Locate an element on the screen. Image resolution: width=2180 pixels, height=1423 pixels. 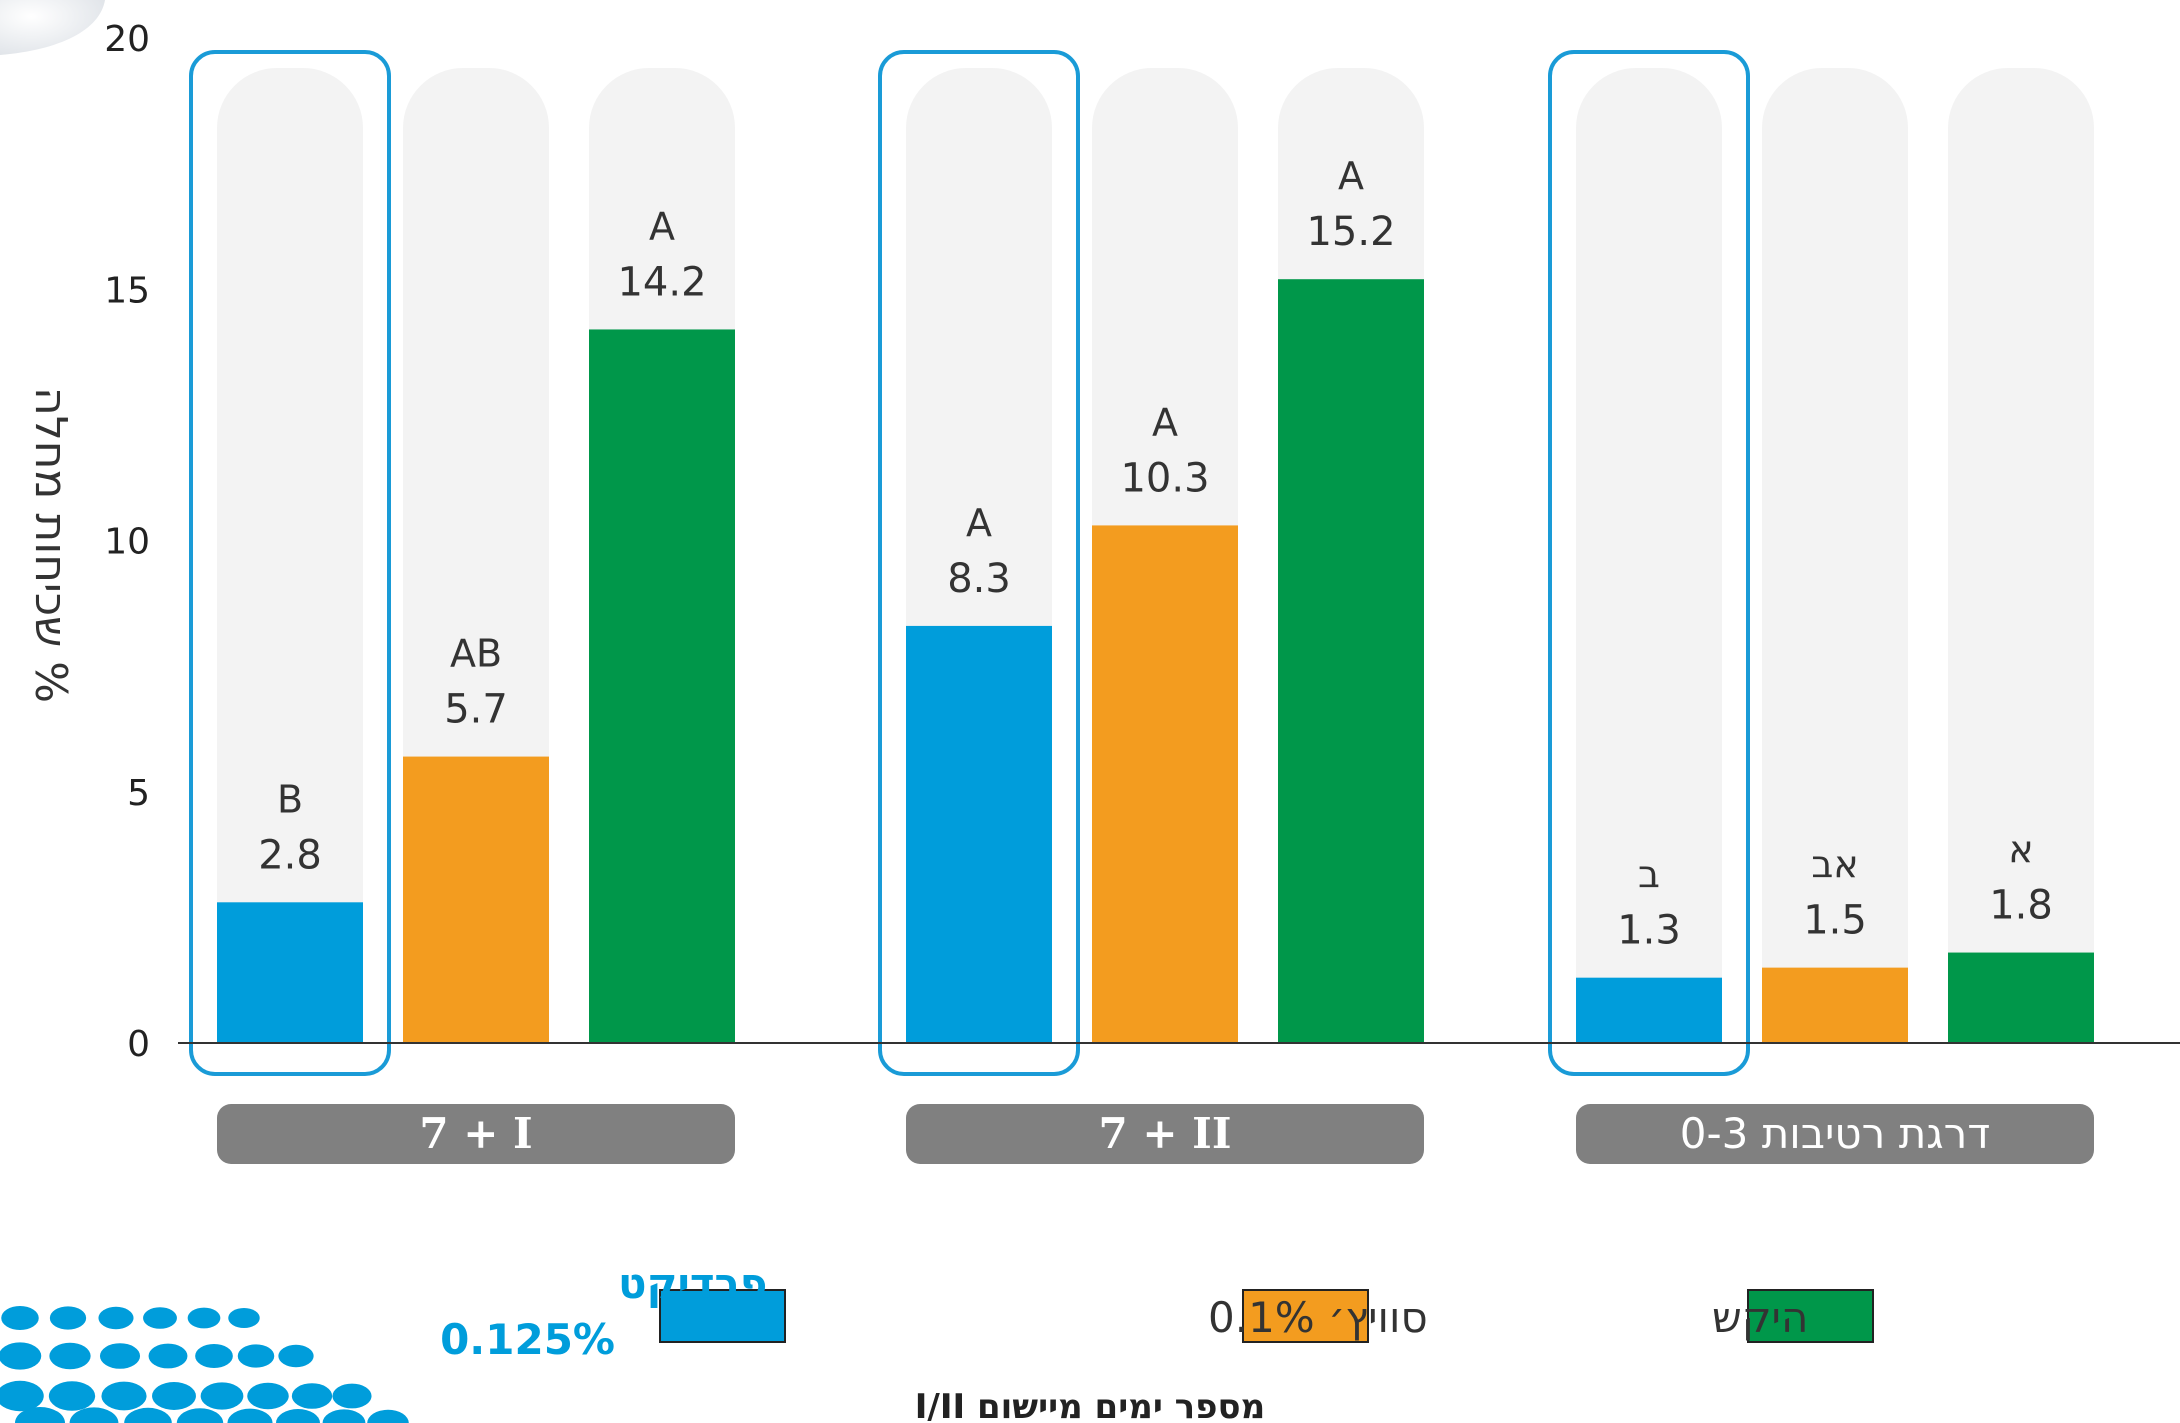
group-label: 7 + I is located at coordinates (475, 1133).